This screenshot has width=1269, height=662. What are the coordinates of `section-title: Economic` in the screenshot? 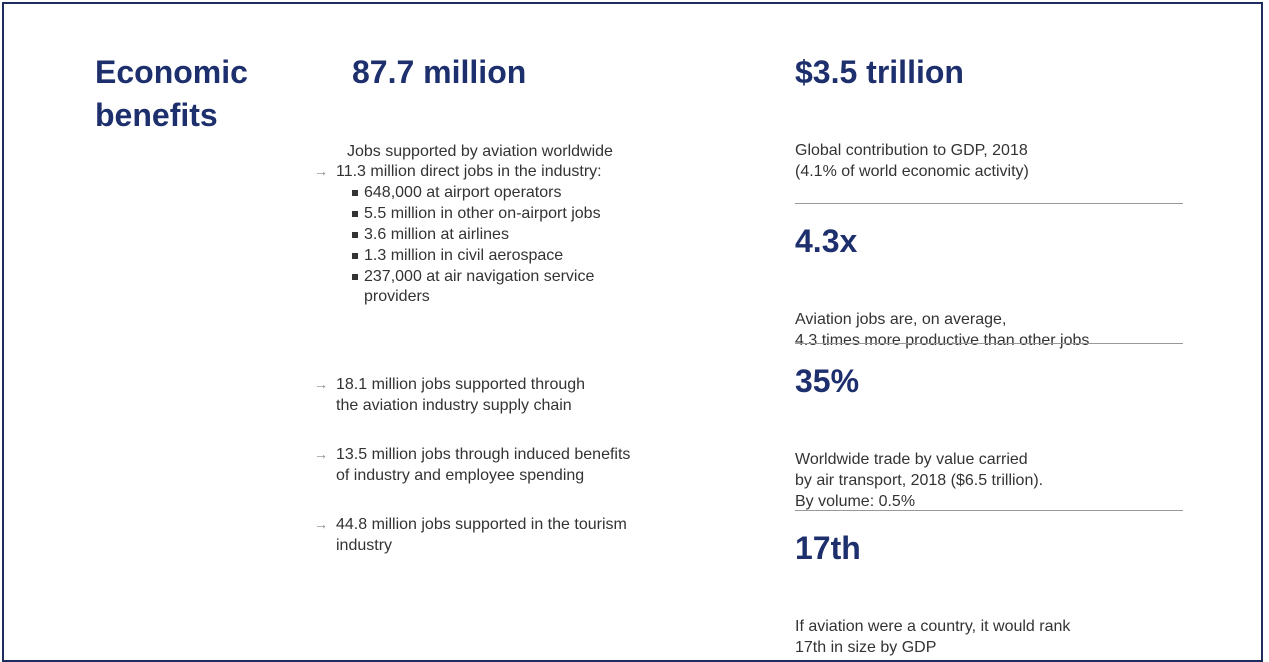 It's located at (171, 72).